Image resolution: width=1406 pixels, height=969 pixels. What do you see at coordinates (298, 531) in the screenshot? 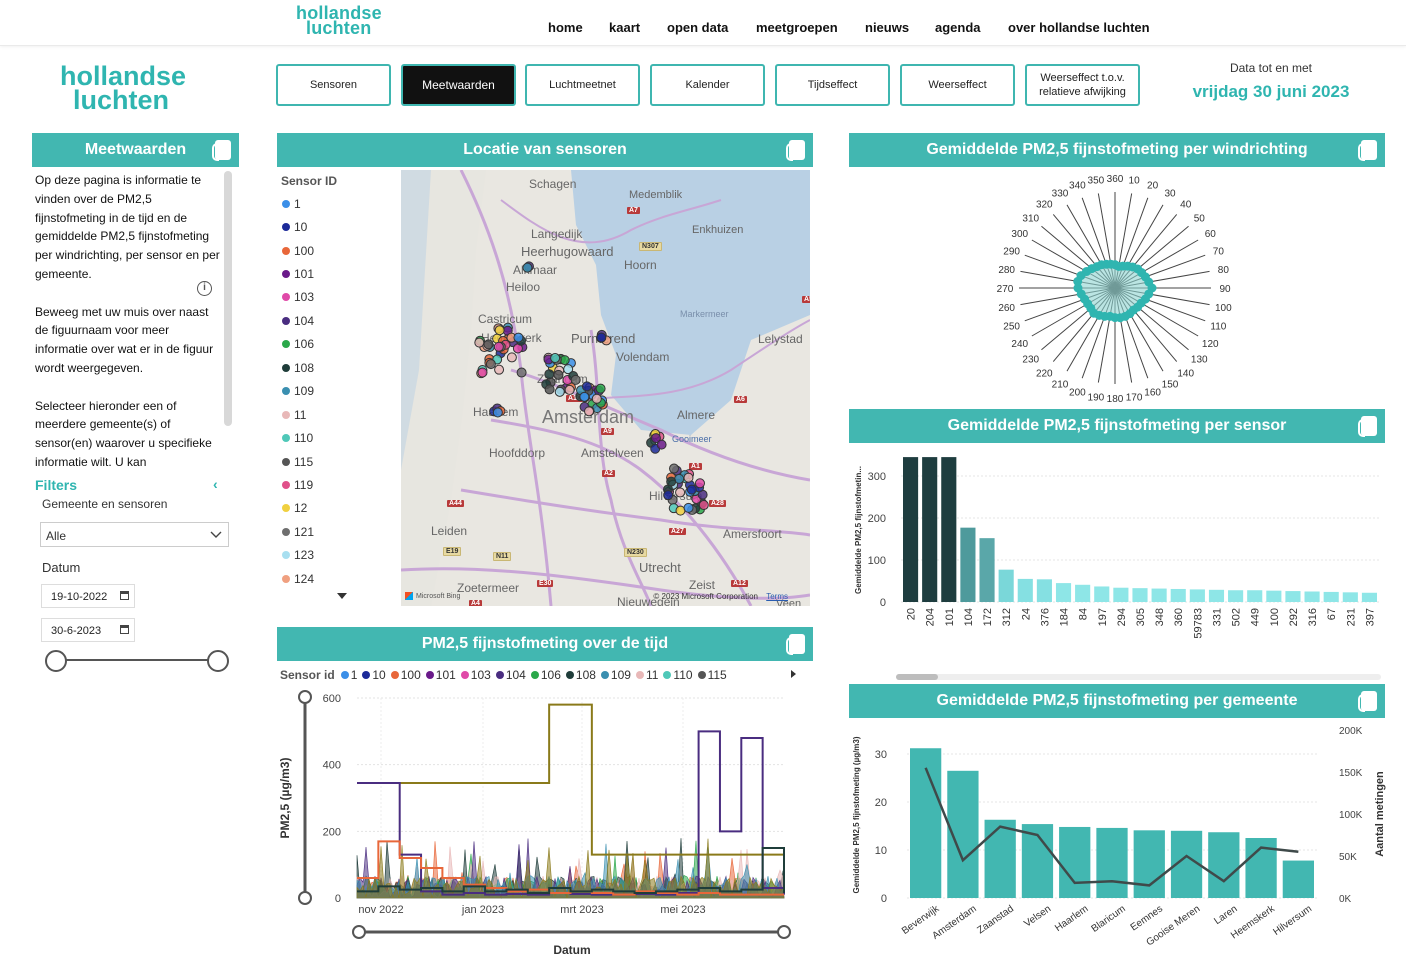
I see `sensor-legend-item: 121` at bounding box center [298, 531].